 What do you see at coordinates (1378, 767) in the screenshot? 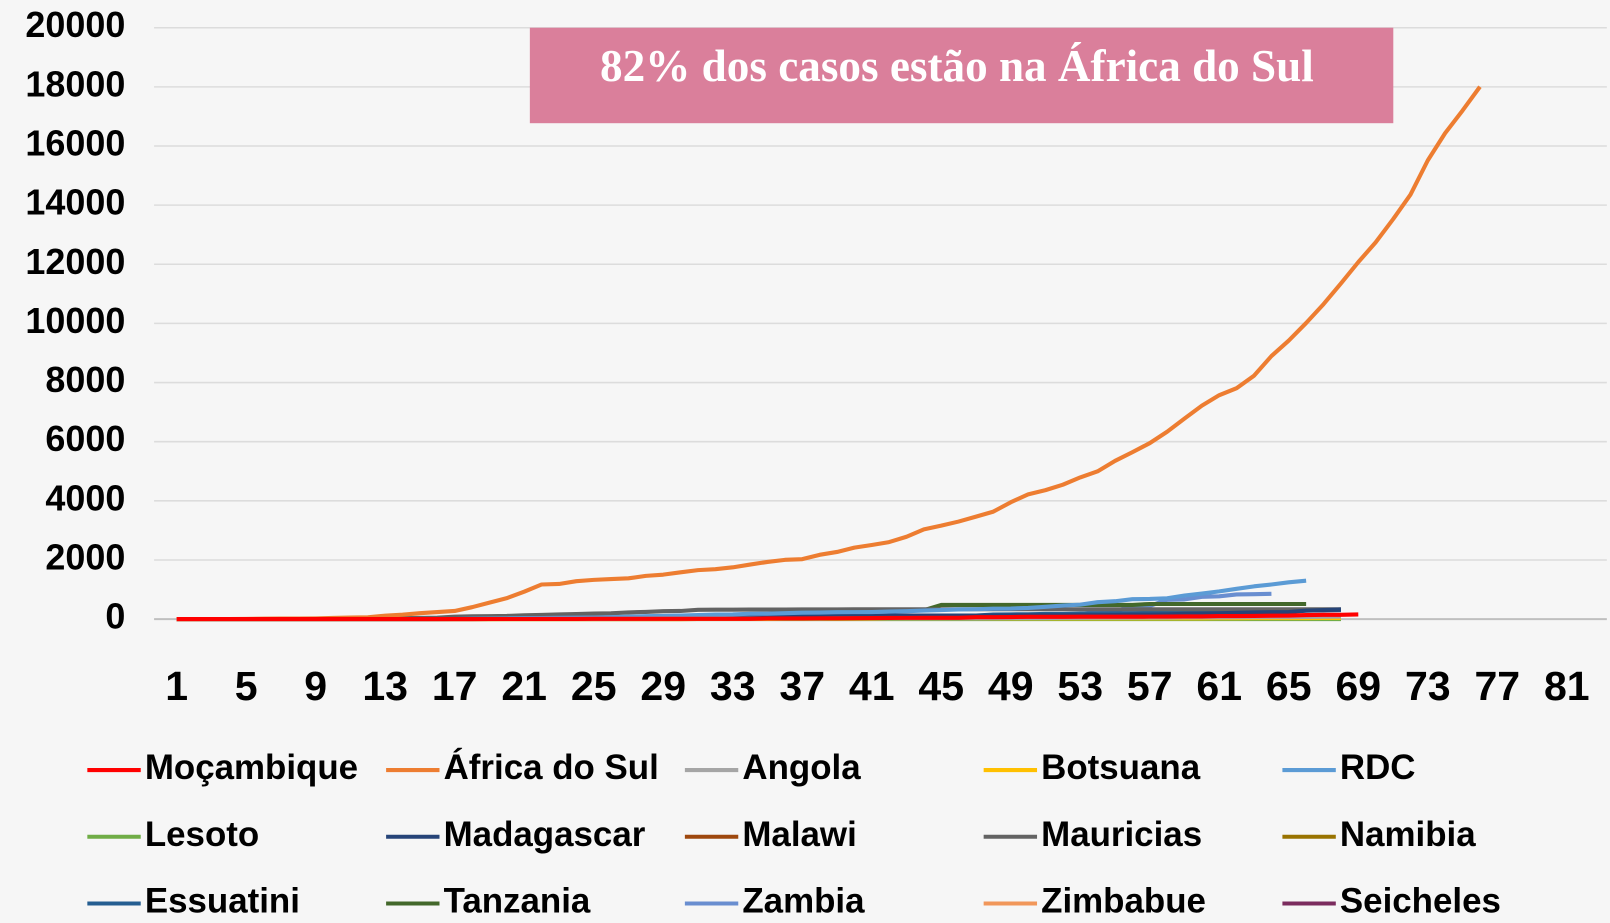
I see `legend-label: RDC` at bounding box center [1378, 767].